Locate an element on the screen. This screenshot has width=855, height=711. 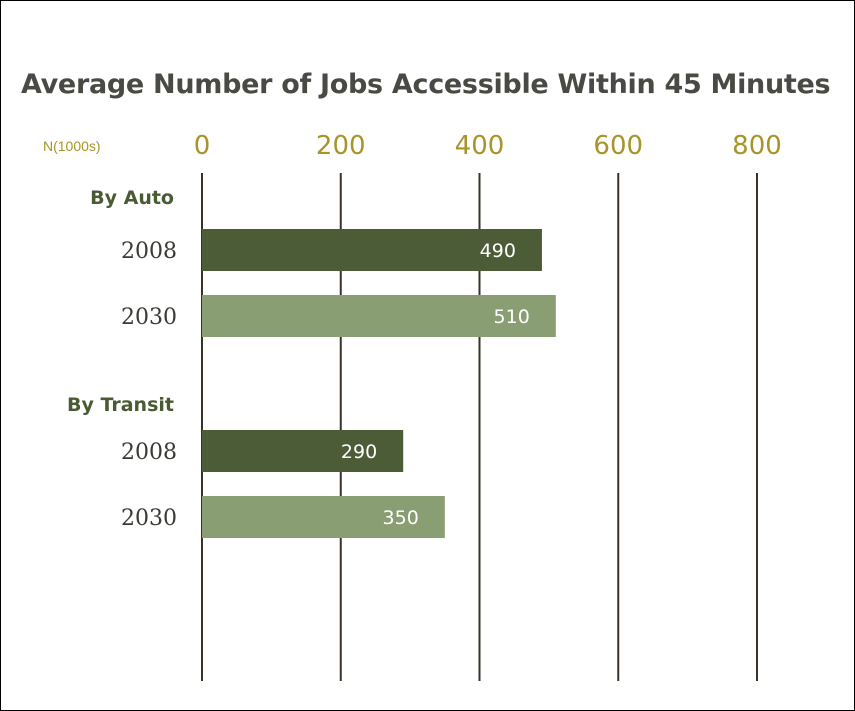
bar-value-label-auto-2008: 490 is located at coordinates (498, 251).